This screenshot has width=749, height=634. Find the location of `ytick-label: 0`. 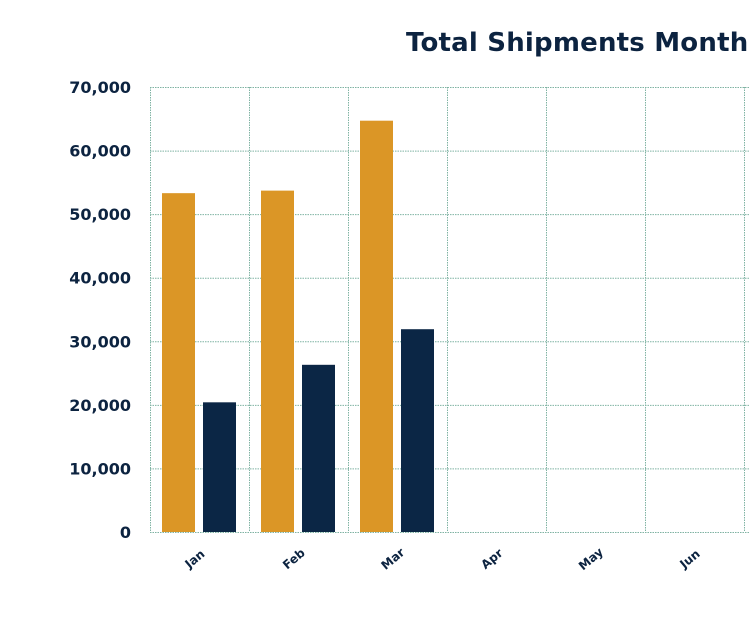

ytick-label: 0 is located at coordinates (125, 532).